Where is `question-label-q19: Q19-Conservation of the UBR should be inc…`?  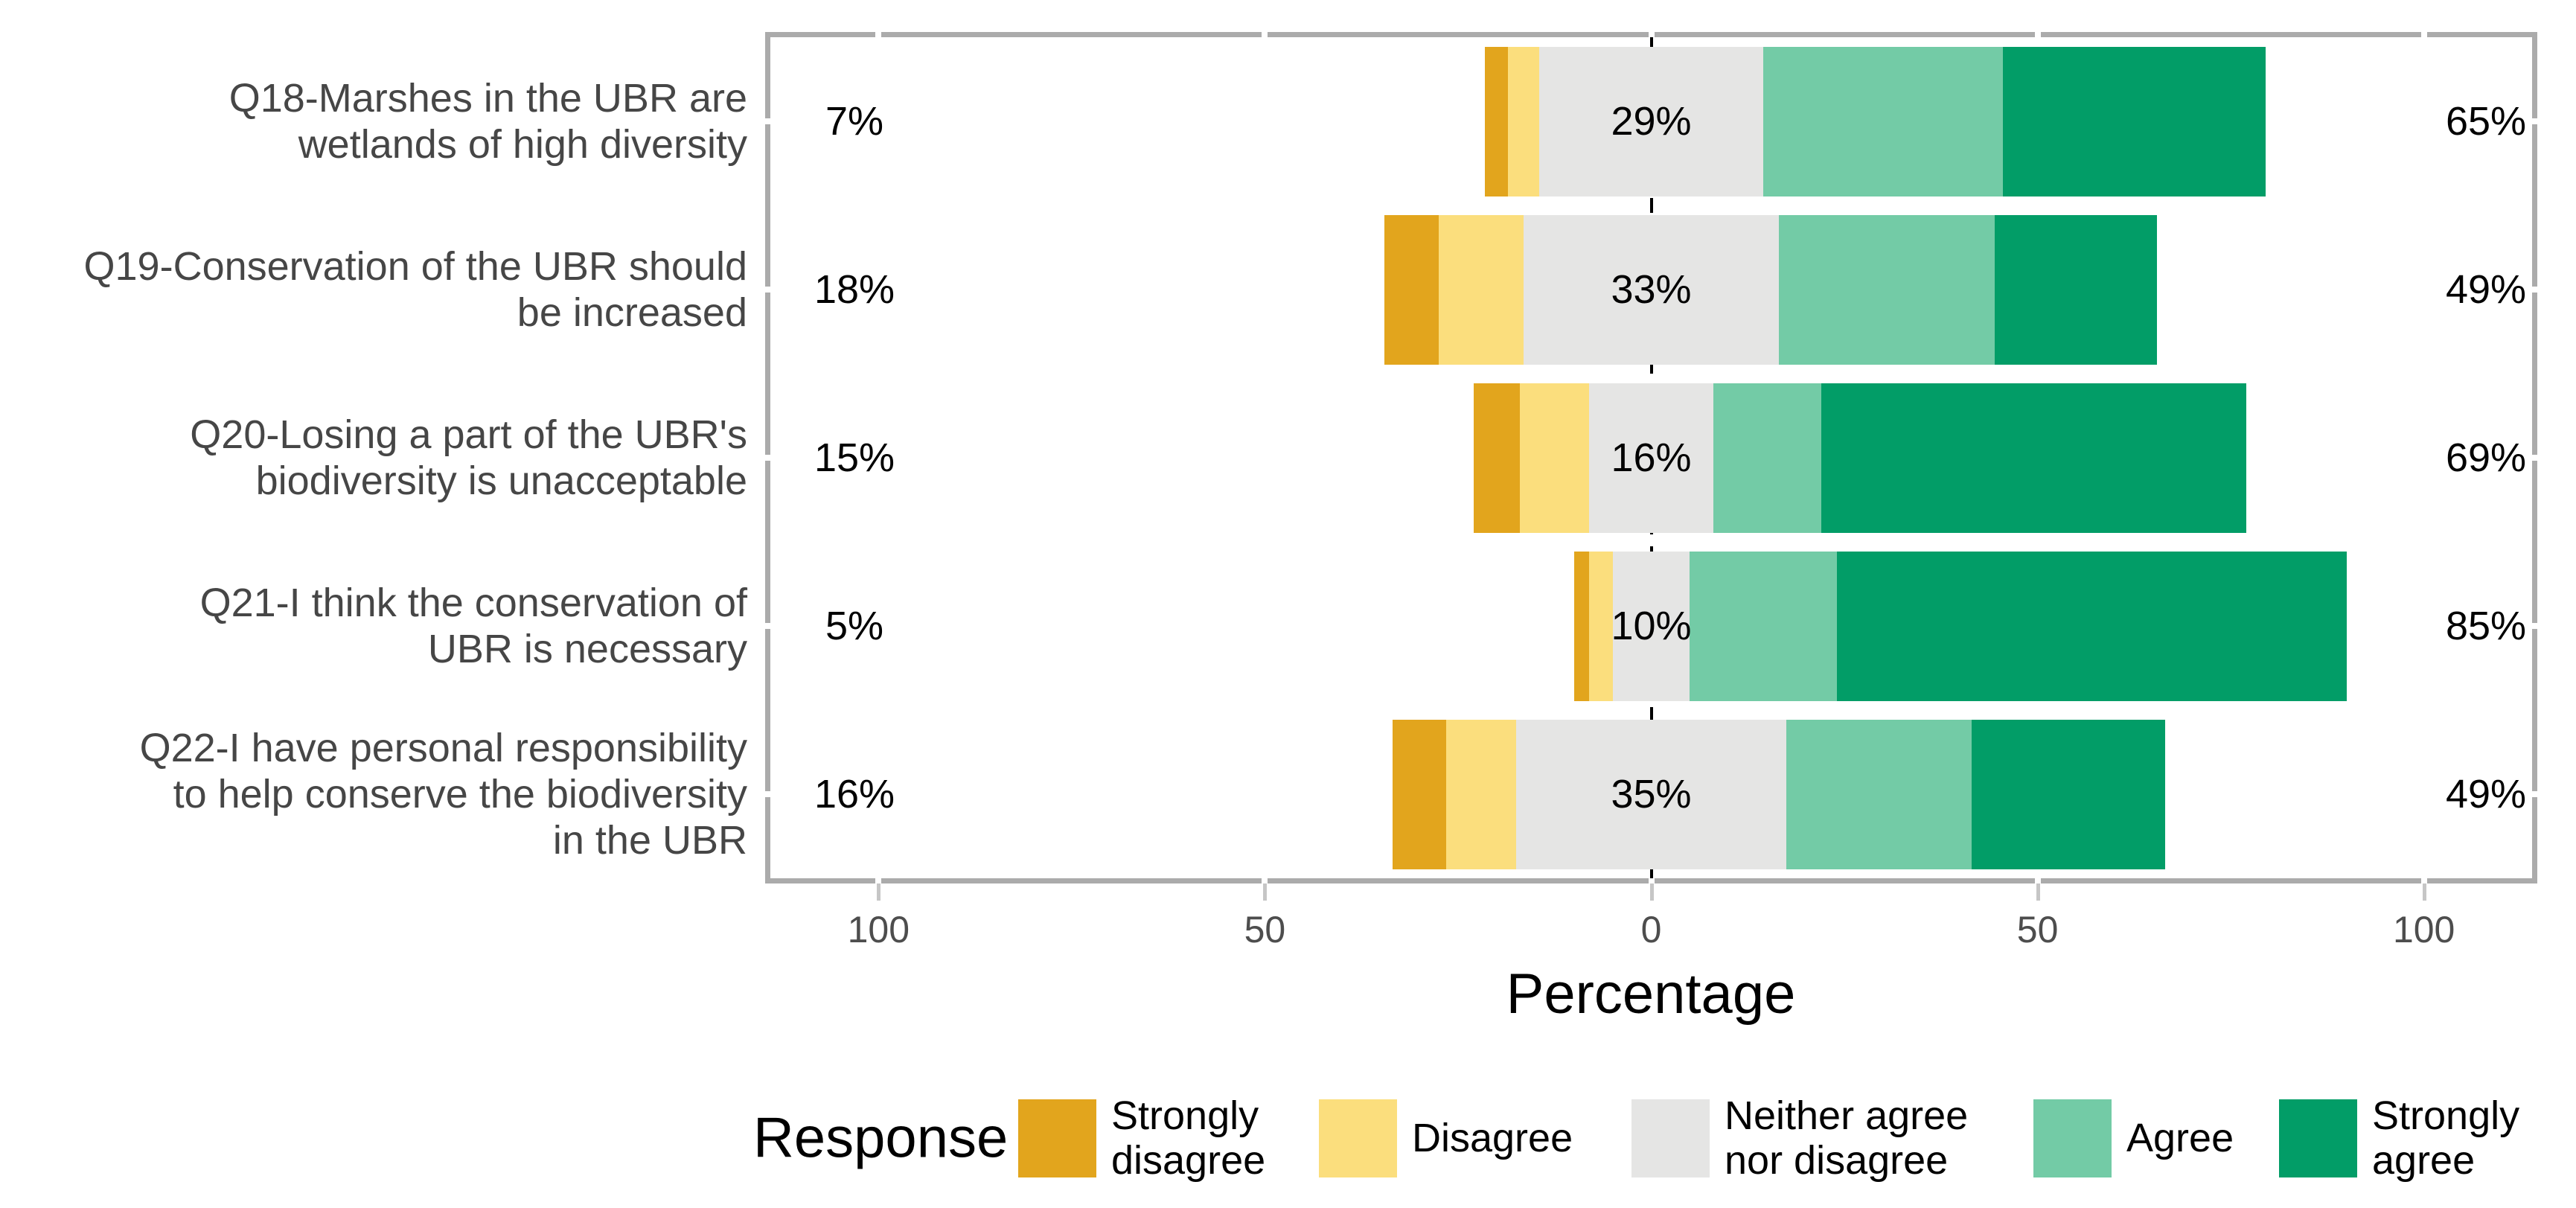
question-label-q19: Q19-Conservation of the UBR should be inc… is located at coordinates (415, 289).